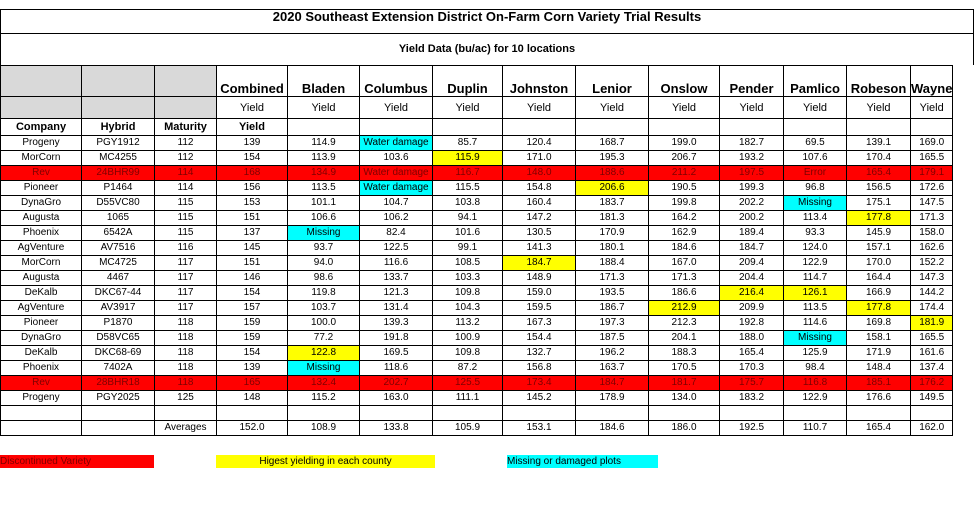 Image resolution: width=974 pixels, height=514 pixels. What do you see at coordinates (252, 428) in the screenshot?
I see `average-cell: 152.0` at bounding box center [252, 428].